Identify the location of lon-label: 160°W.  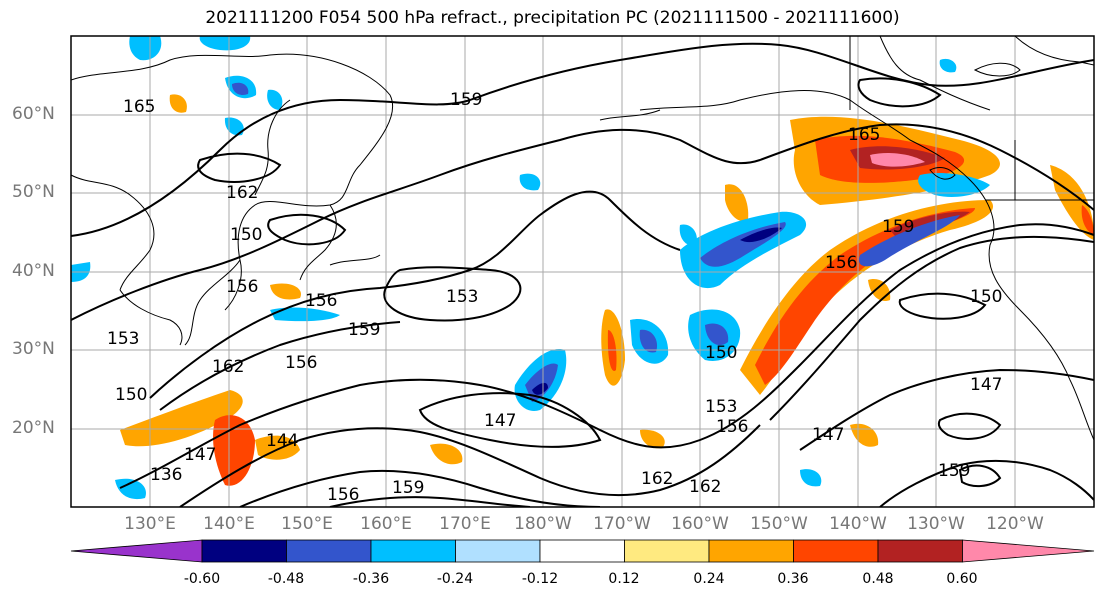
(700, 524).